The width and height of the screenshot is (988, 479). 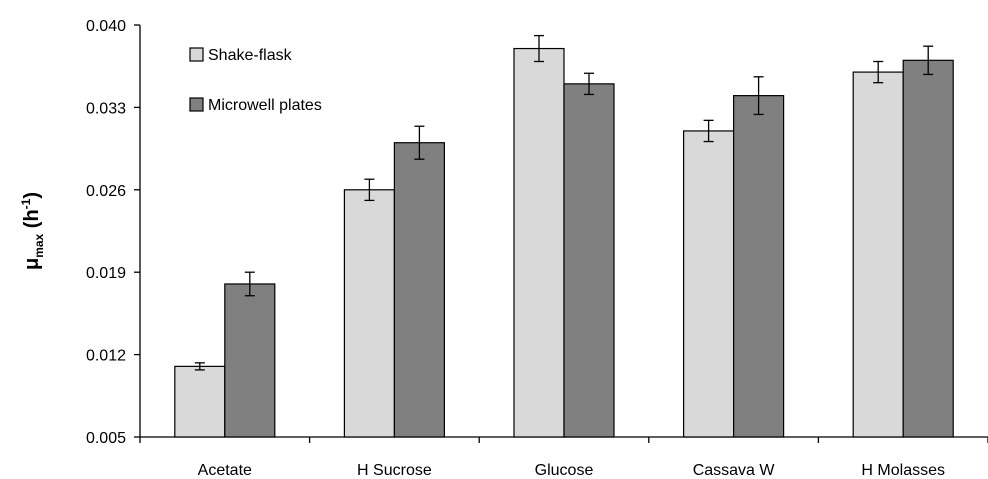 What do you see at coordinates (265, 105) in the screenshot?
I see `legend-label: Microwell plates` at bounding box center [265, 105].